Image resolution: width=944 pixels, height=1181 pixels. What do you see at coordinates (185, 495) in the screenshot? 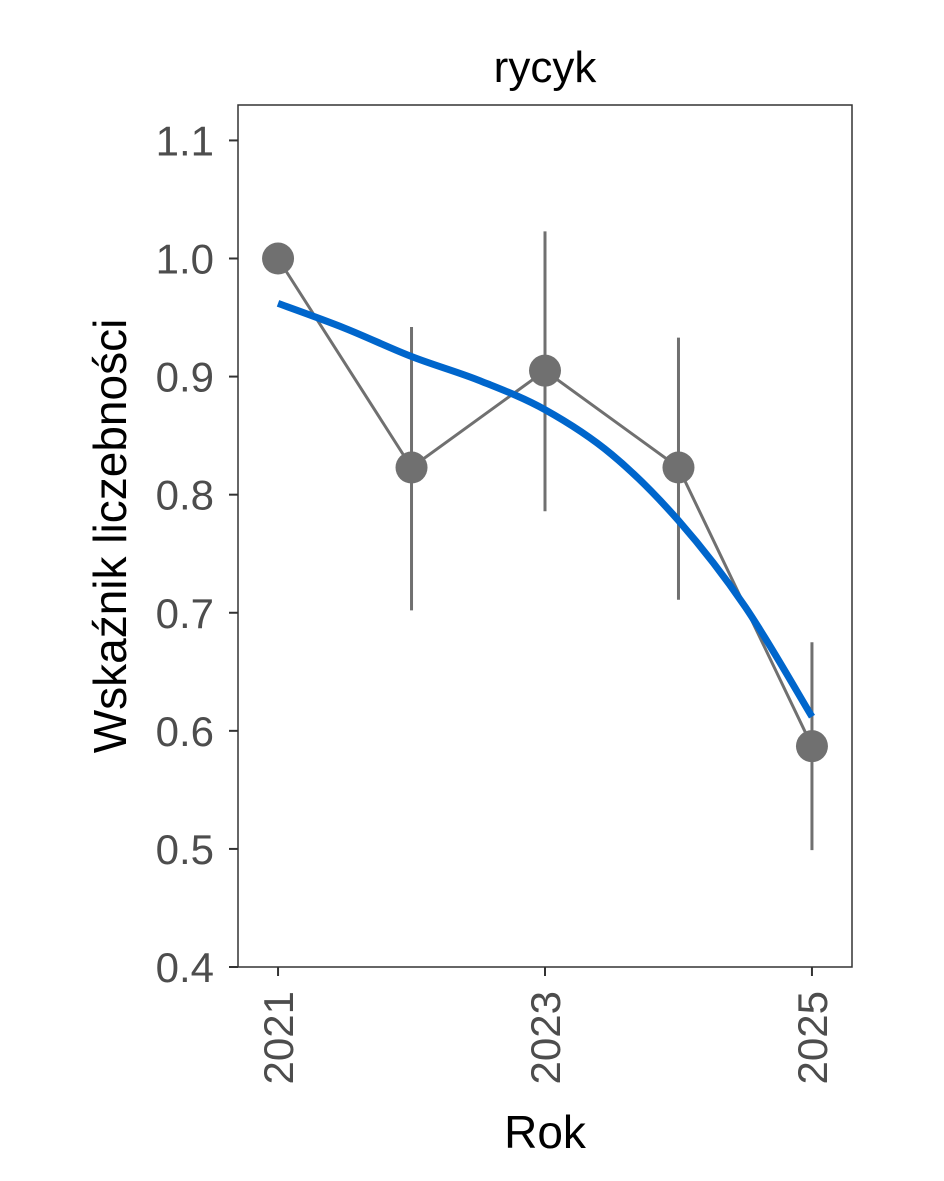
I see `y-tick-label: 0.8` at bounding box center [185, 495].